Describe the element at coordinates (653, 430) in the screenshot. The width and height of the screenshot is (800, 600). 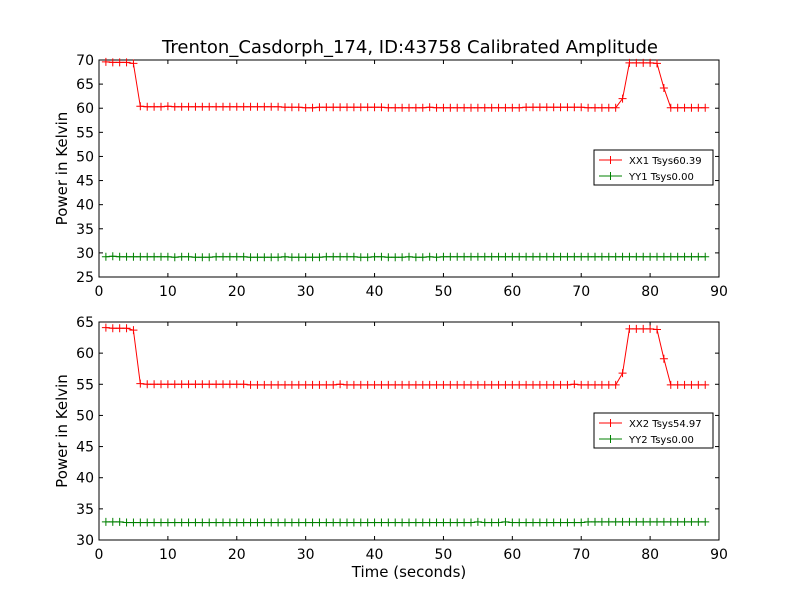
I see `legend: XX2 Tsys54.97 YY2 Tsys0.00` at that location.